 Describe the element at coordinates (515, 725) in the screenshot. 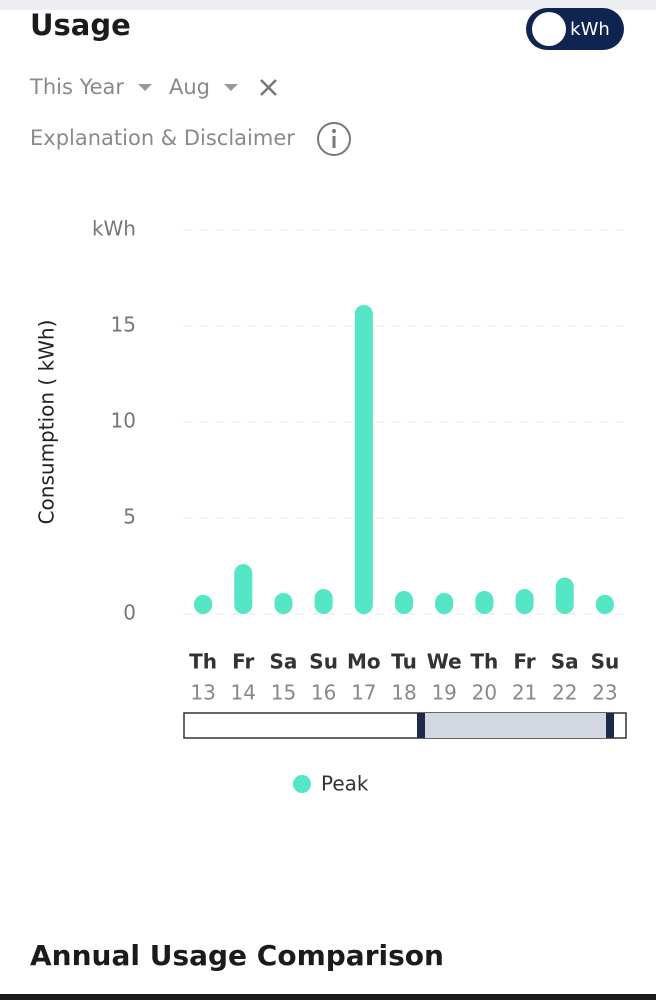

I see `navigator-window` at that location.